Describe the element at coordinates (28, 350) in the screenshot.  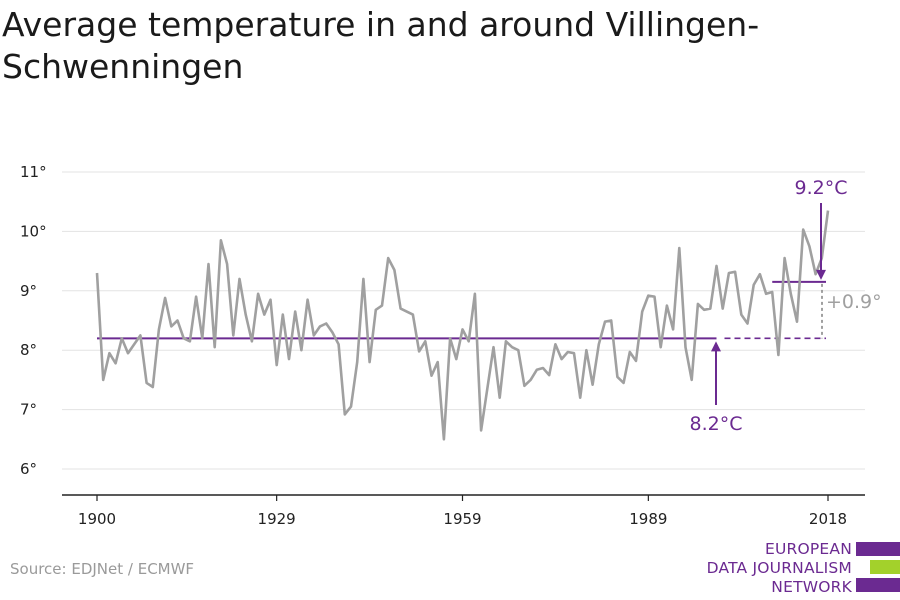
I see `y-tick-label-8: 8°` at that location.